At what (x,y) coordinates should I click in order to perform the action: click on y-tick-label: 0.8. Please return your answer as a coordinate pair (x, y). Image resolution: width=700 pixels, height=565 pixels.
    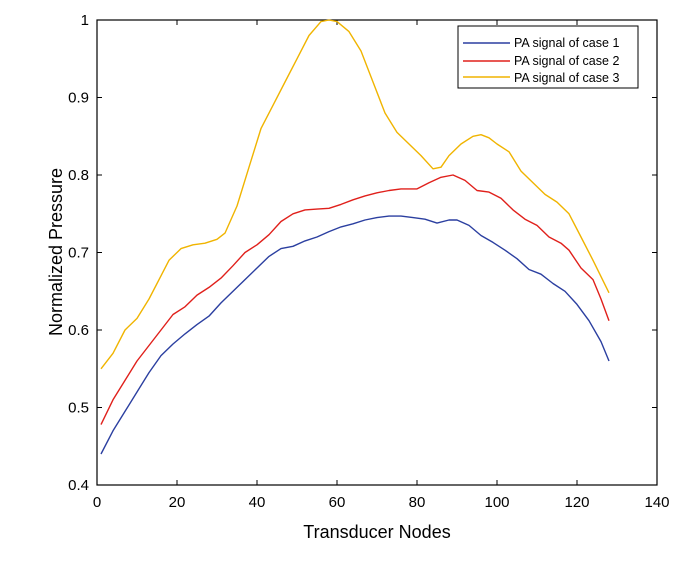
    Looking at the image, I should click on (78, 175).